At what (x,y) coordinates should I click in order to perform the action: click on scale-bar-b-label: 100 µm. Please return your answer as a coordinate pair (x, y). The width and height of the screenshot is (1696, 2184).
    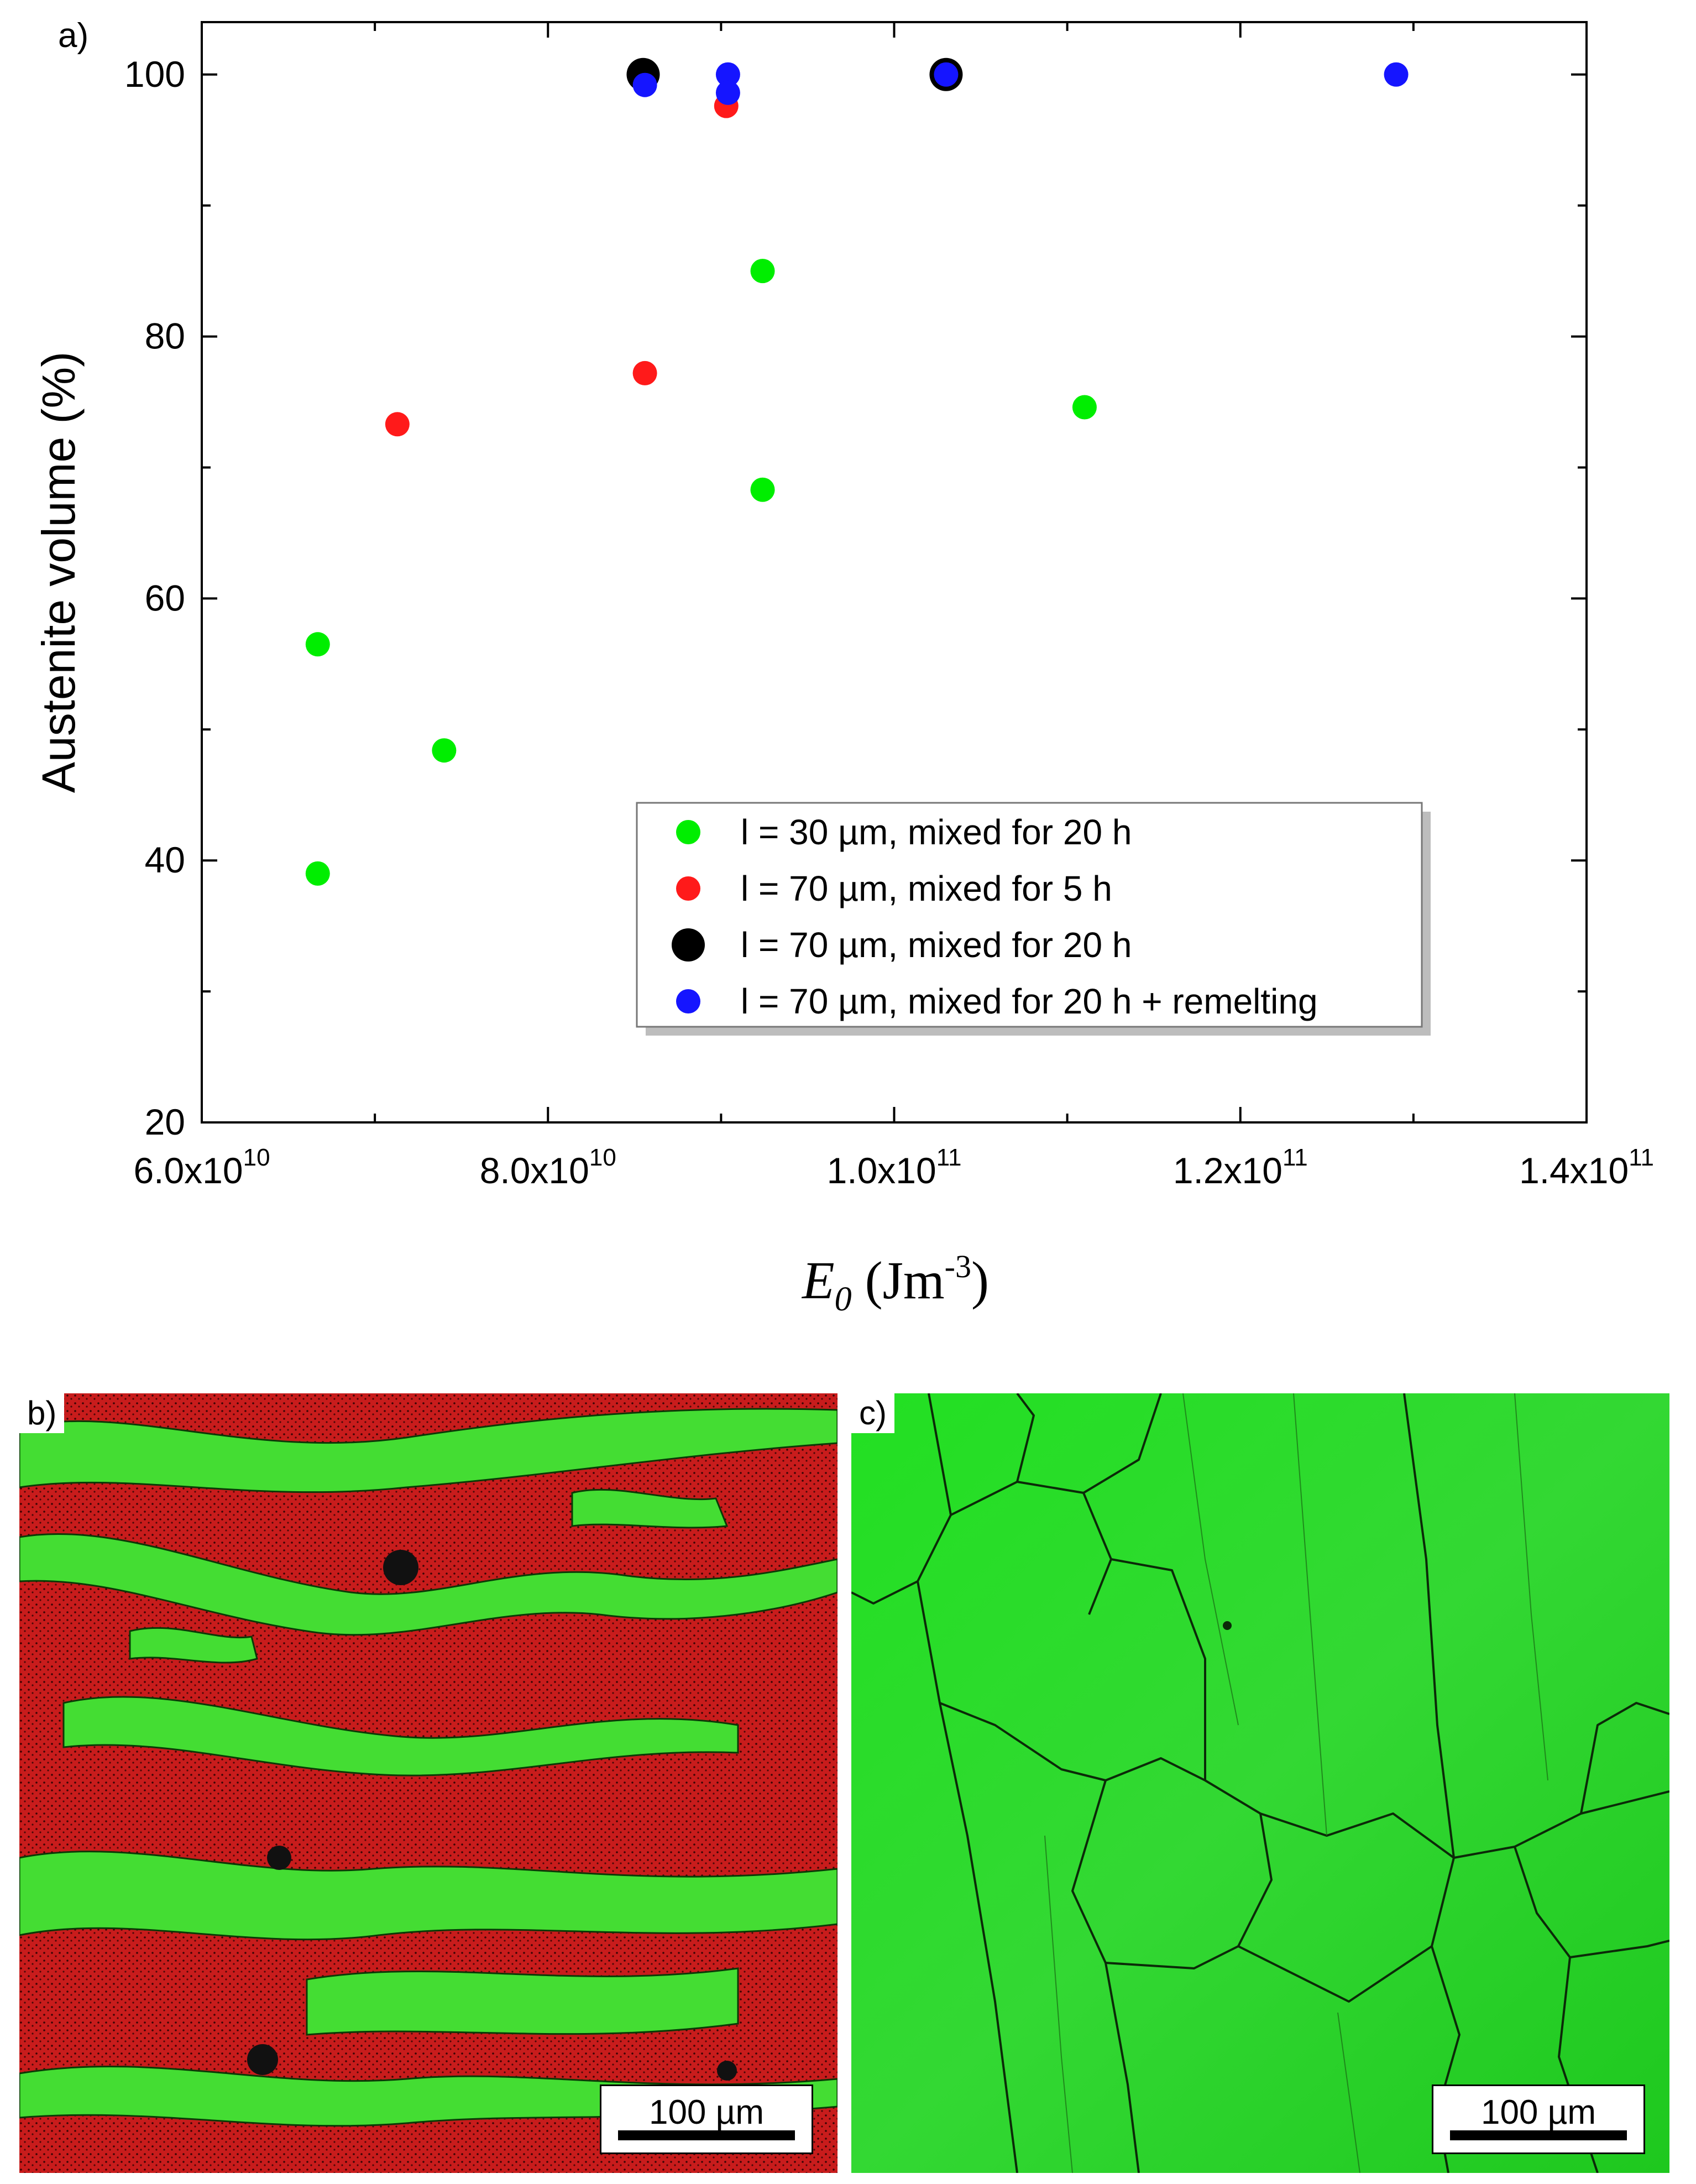
    Looking at the image, I should click on (706, 2112).